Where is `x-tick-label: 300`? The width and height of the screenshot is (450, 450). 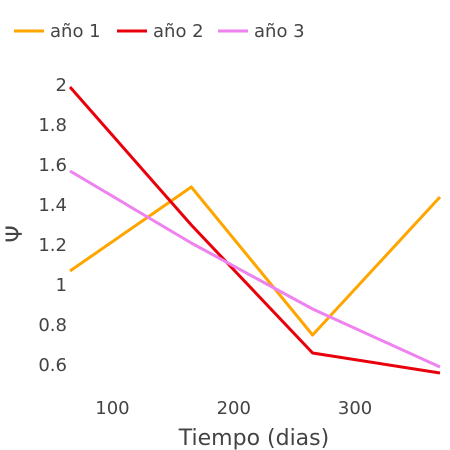
x-tick-label: 300 is located at coordinates (355, 408).